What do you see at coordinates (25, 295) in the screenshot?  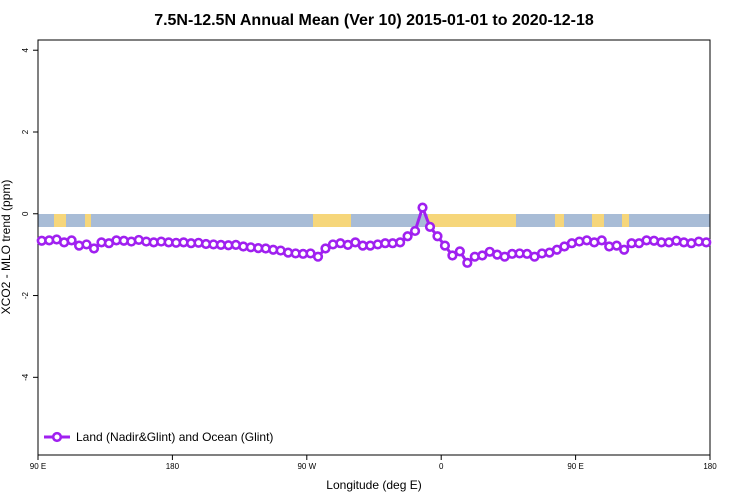 I see `y-tick-label: -2` at bounding box center [25, 295].